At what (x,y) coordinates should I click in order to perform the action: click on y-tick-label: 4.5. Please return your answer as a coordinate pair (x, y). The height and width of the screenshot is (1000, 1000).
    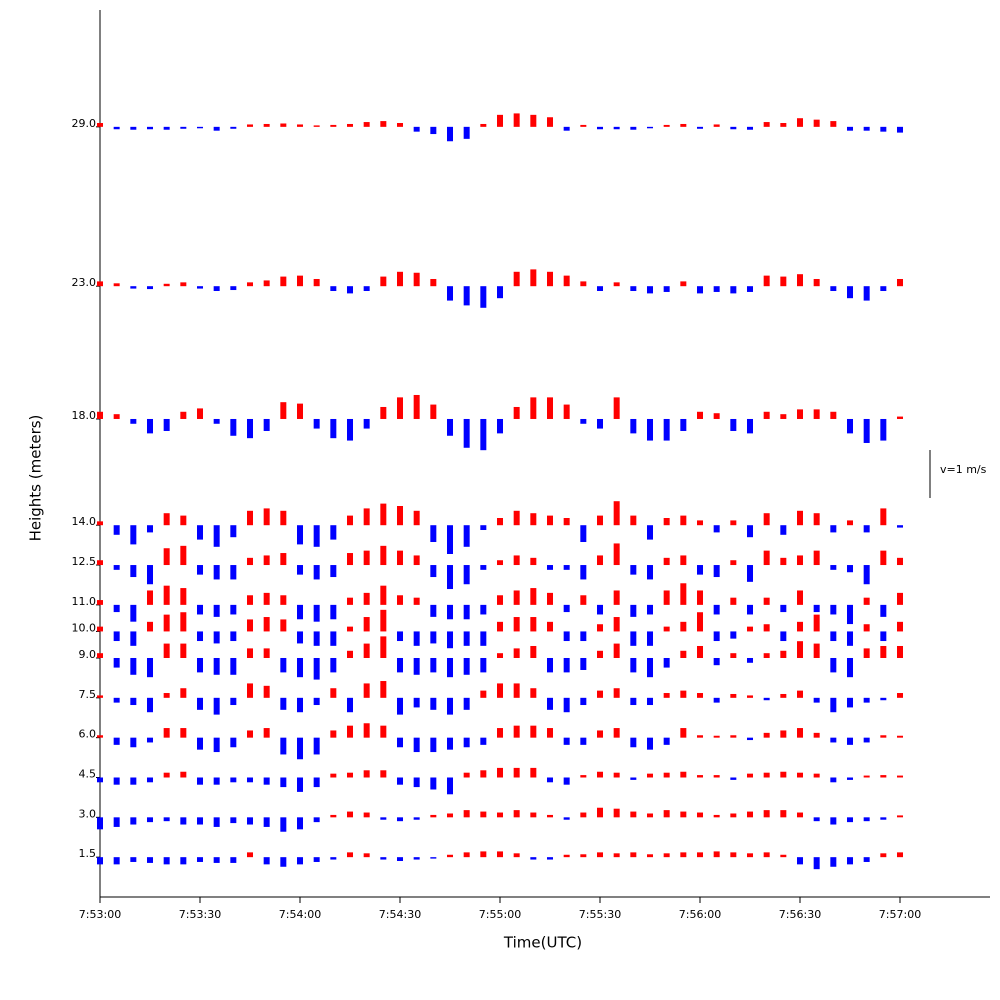
    Looking at the image, I should click on (88, 773).